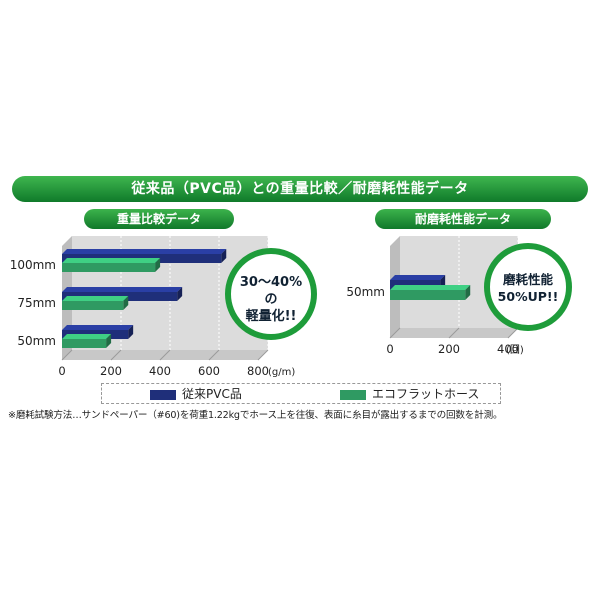 This screenshot has height=600, width=600. I want to click on callout-line: 軽量化!!, so click(271, 316).